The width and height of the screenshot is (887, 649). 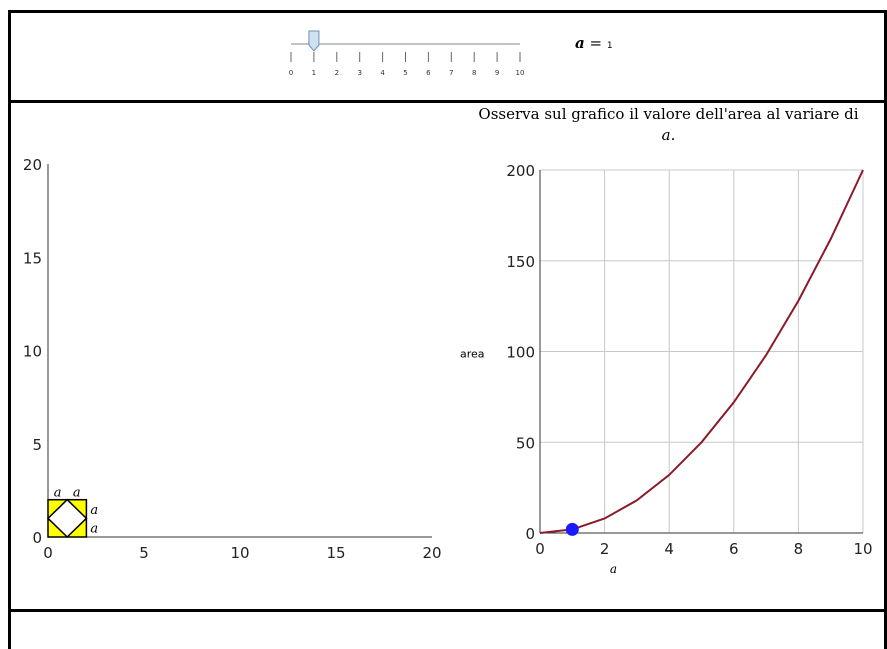 I want to click on slider-tick-label: 1, so click(x=314, y=73).